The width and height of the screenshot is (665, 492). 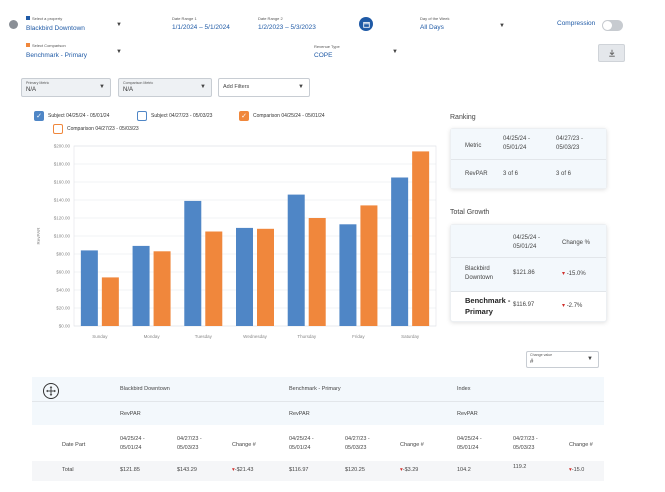 I want to click on property-select: Select a property Blackbird Downtown ▼, so click(x=74, y=25).